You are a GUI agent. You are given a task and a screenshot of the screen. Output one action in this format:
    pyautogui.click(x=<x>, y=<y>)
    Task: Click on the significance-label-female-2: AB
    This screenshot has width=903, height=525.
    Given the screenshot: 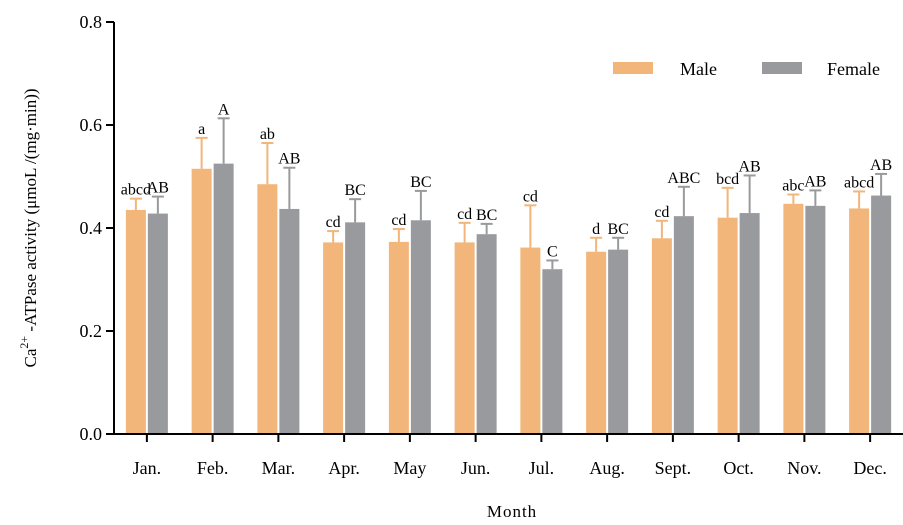 What is the action you would take?
    pyautogui.click(x=289, y=159)
    